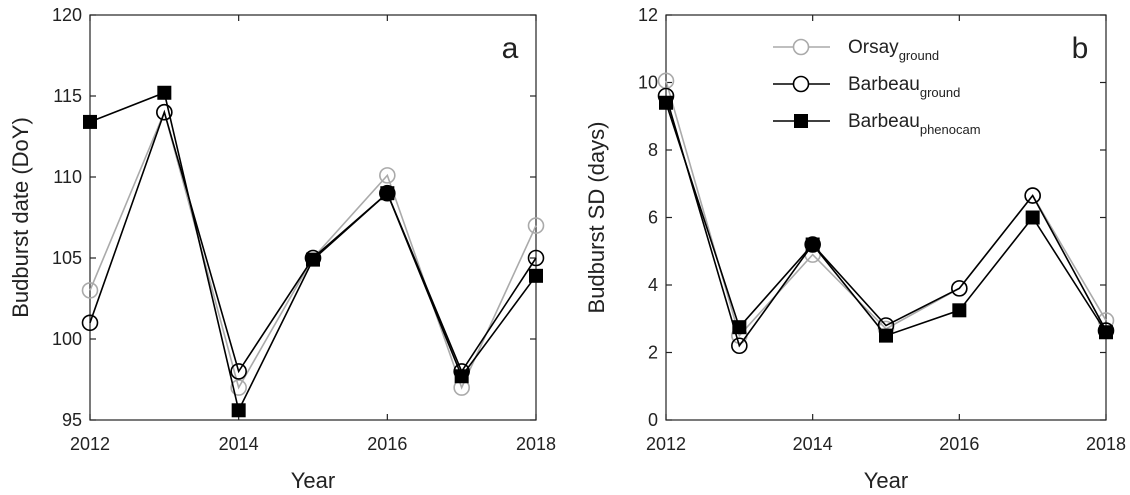  Describe the element at coordinates (653, 150) in the screenshot. I see `y-tick-label: 8` at that location.